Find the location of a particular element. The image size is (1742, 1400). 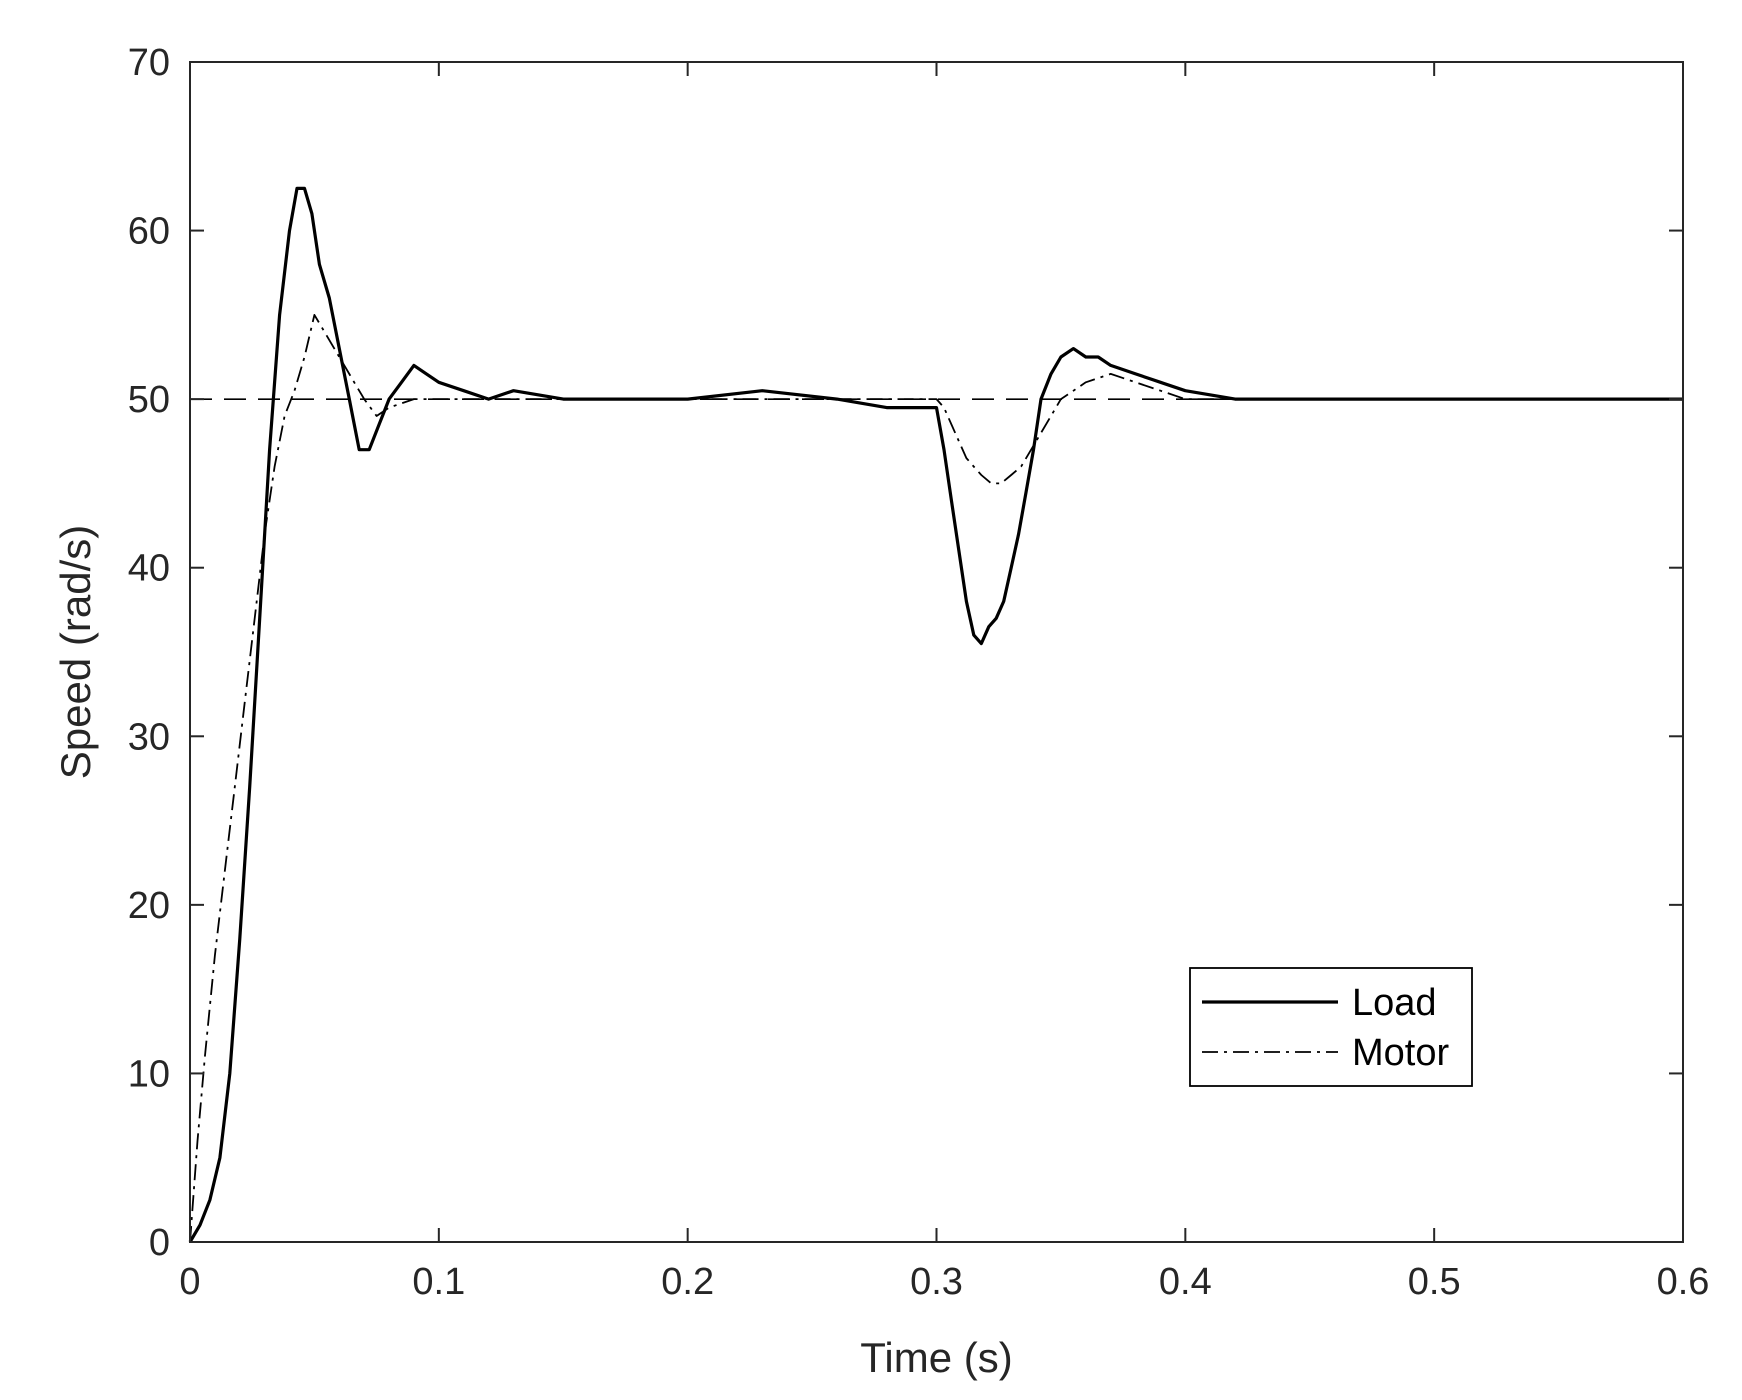

y-tick-label-4: 40 is located at coordinates (149, 569).